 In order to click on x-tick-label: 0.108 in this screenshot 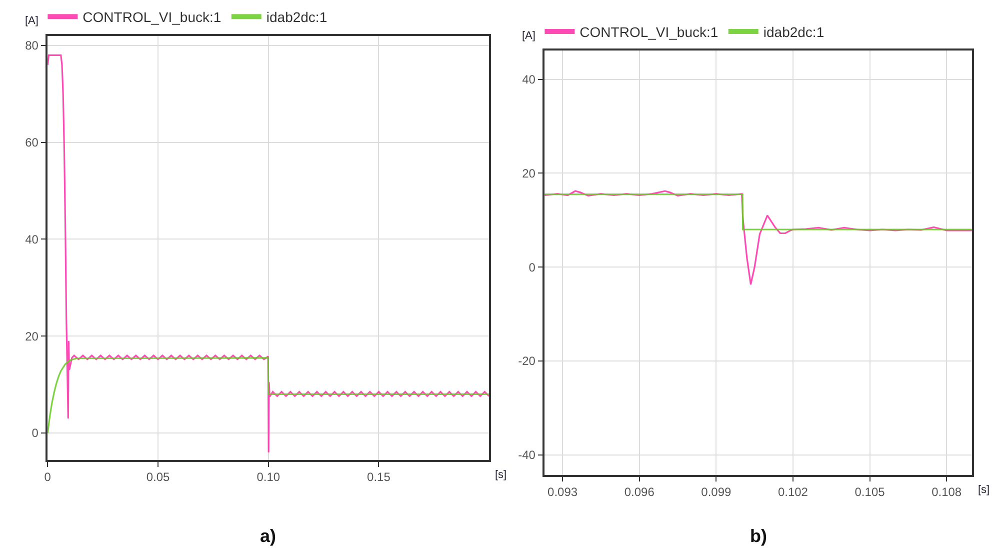, I will do `click(947, 492)`.